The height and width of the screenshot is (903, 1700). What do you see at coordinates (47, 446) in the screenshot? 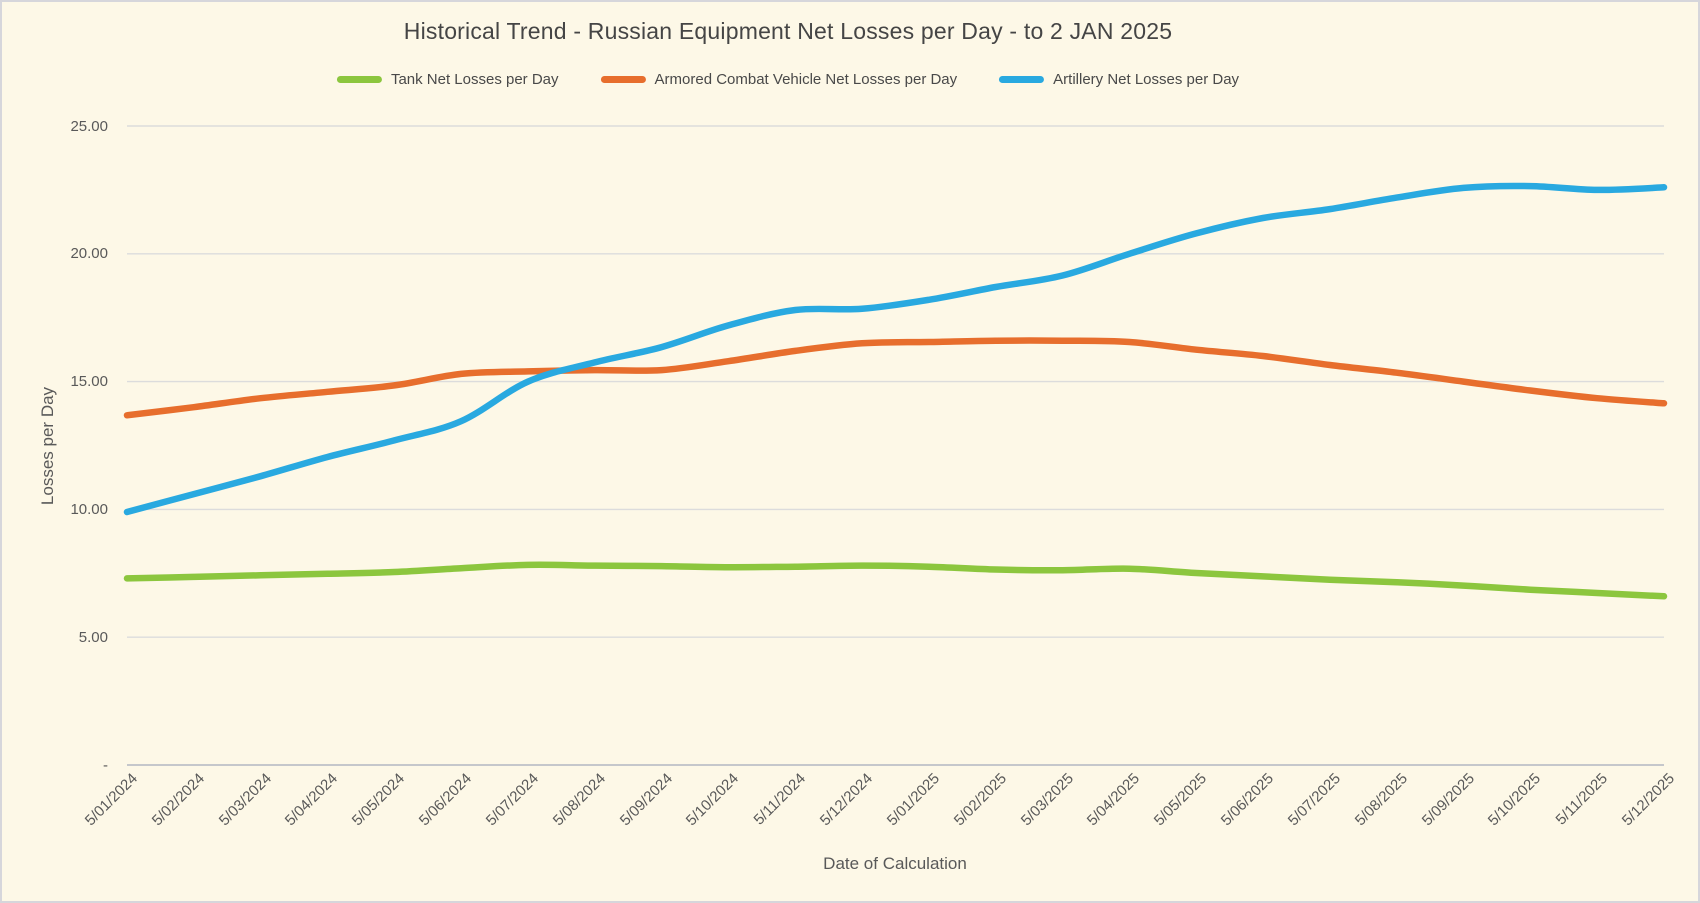
I see `y-axis-title: Losses per Day` at bounding box center [47, 446].